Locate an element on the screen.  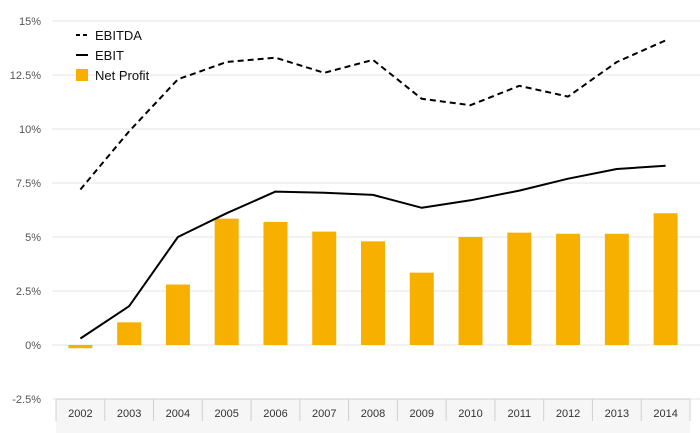
x-tick-label: 2002 is located at coordinates (80, 414).